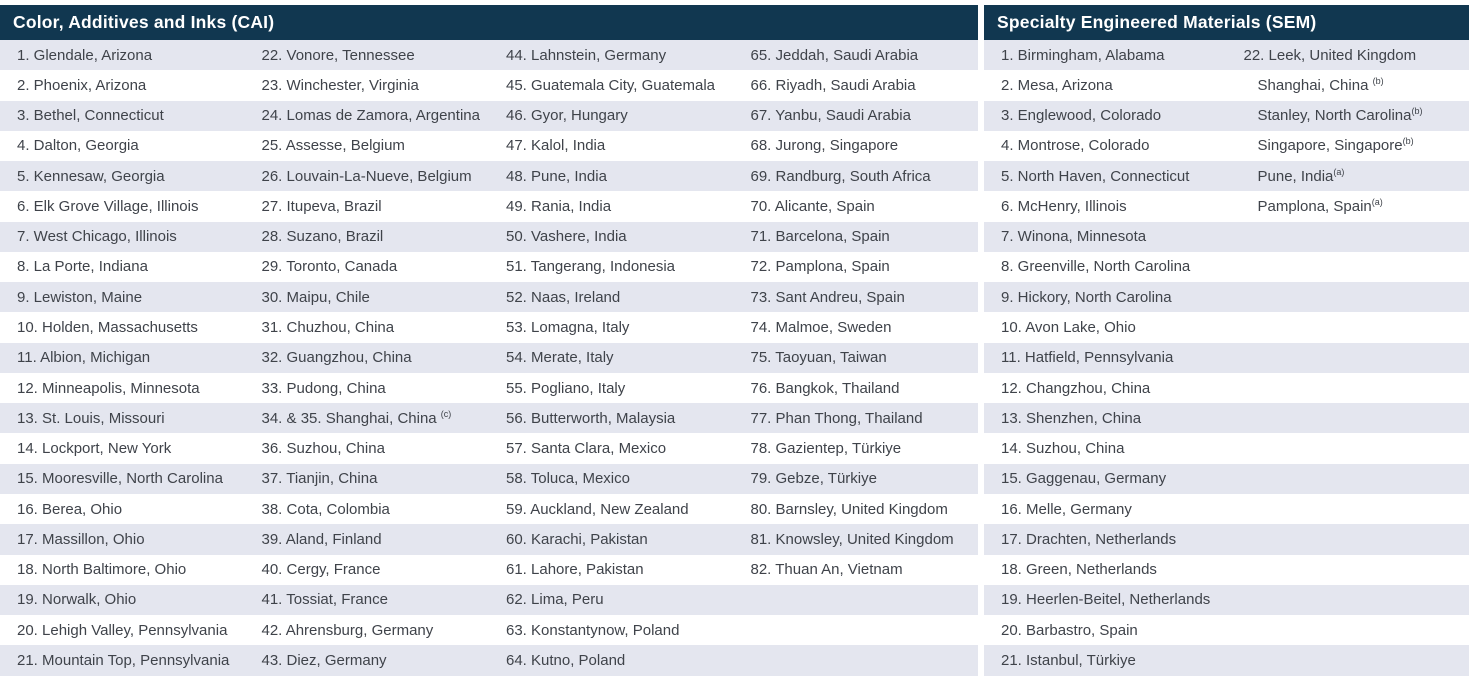 This screenshot has width=1469, height=691. Describe the element at coordinates (849, 509) in the screenshot. I see `location-cell: 80. Barnsley, United Kingdom` at that location.